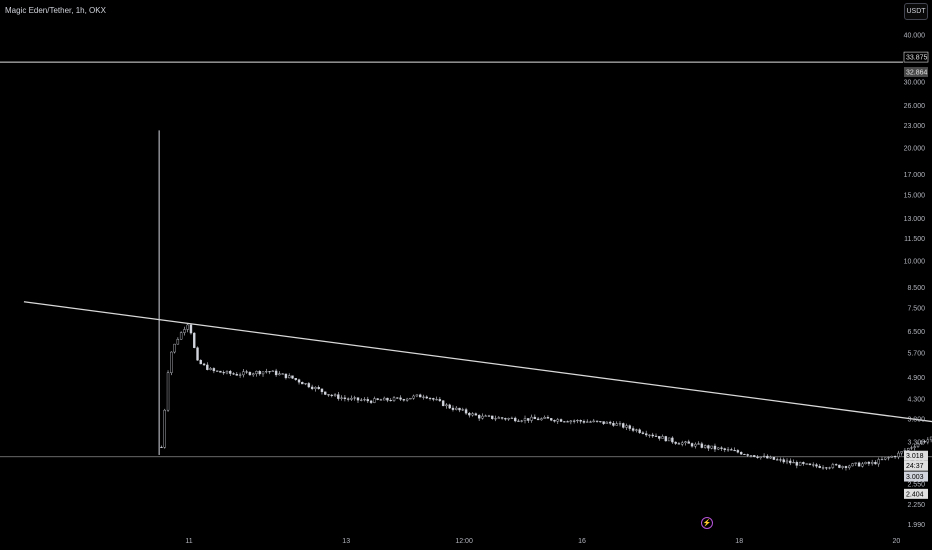 The image size is (932, 550). What do you see at coordinates (914, 239) in the screenshot?
I see `price-tick-label: 11.500` at bounding box center [914, 239].